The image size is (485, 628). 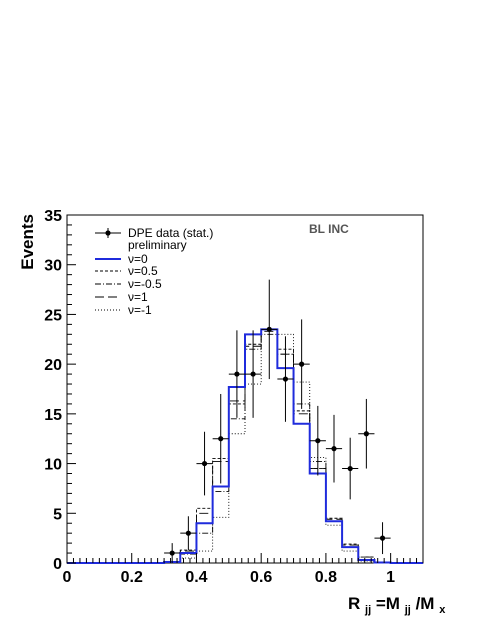 What do you see at coordinates (108, 233) in the screenshot?
I see `legend-data-marker` at bounding box center [108, 233].